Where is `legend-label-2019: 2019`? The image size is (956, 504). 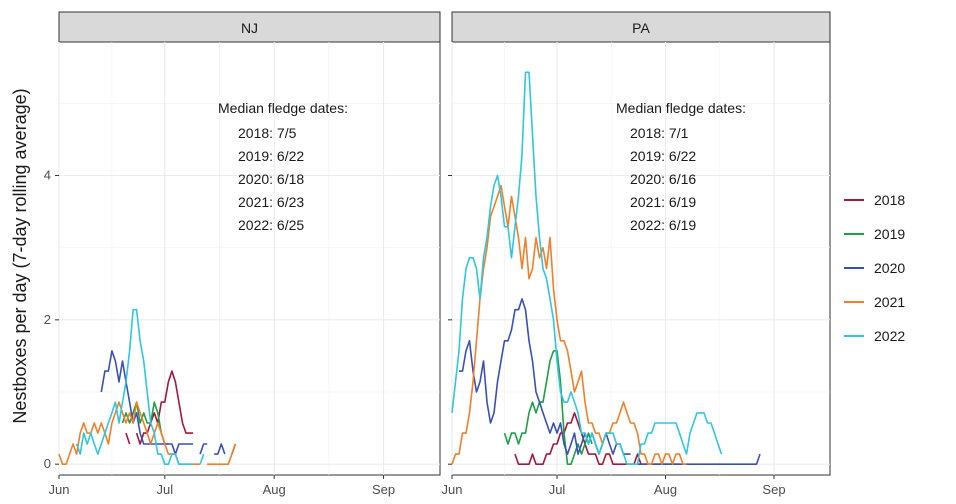 legend-label-2019: 2019 is located at coordinates (889, 234).